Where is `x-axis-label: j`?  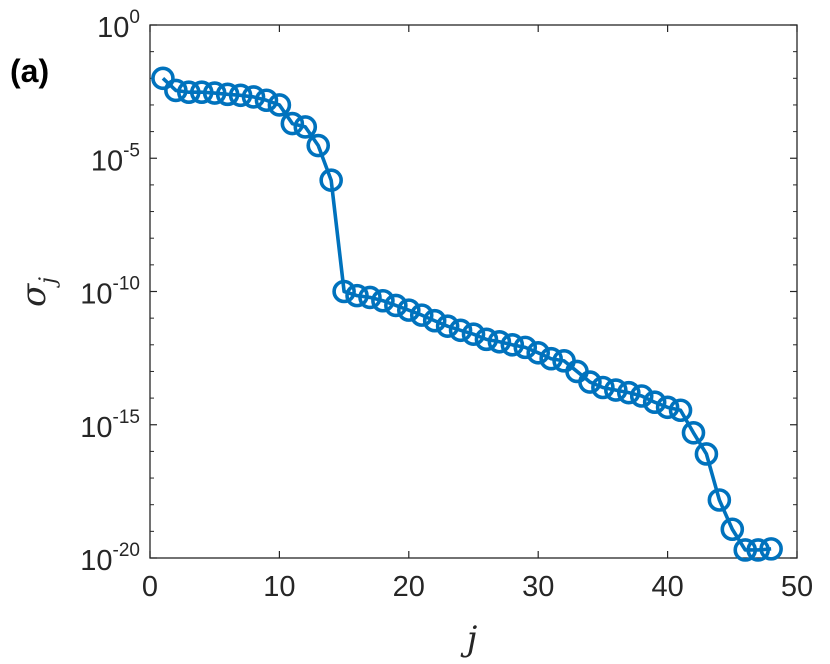 x-axis-label: j is located at coordinates (469, 639).